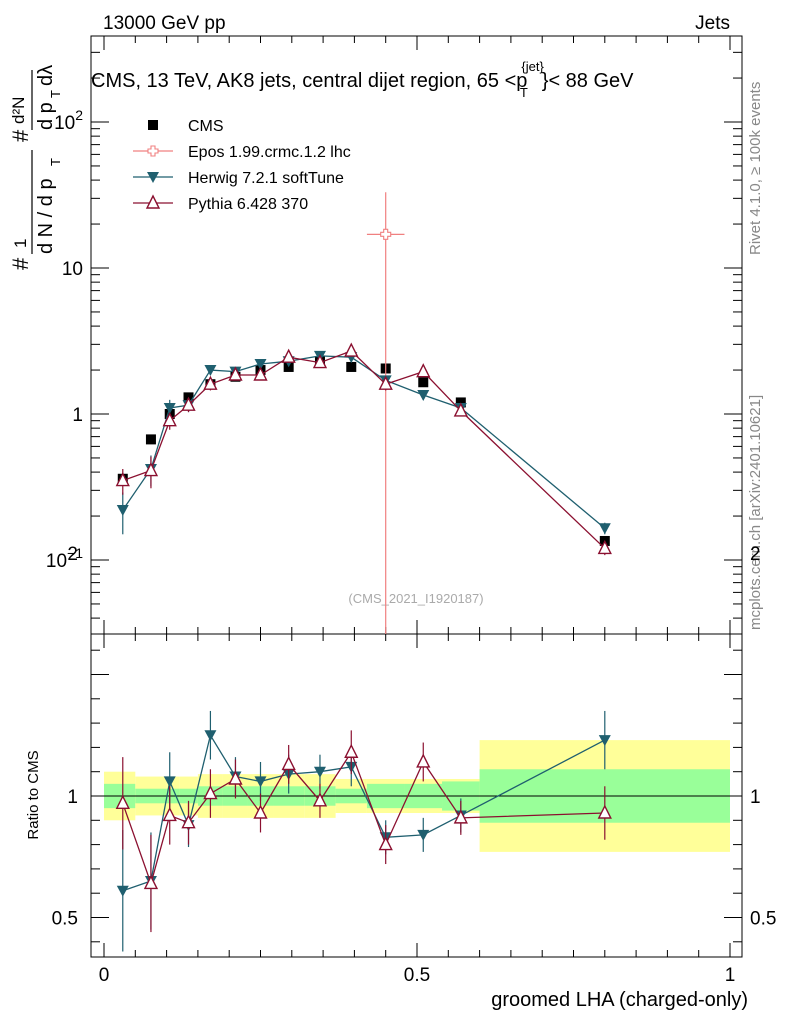 Image resolution: width=786 pixels, height=1024 pixels. Describe the element at coordinates (763, 919) in the screenshot. I see `ratio-y-tick-label-right: 0.5` at that location.